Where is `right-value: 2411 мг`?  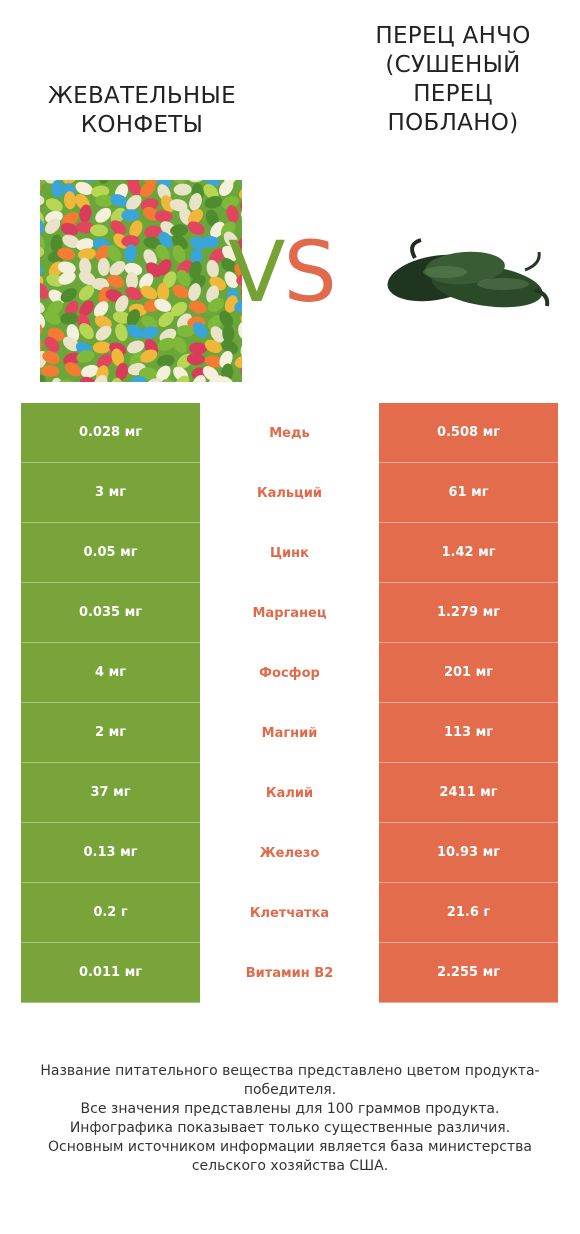
right-value: 2411 мг is located at coordinates (468, 793).